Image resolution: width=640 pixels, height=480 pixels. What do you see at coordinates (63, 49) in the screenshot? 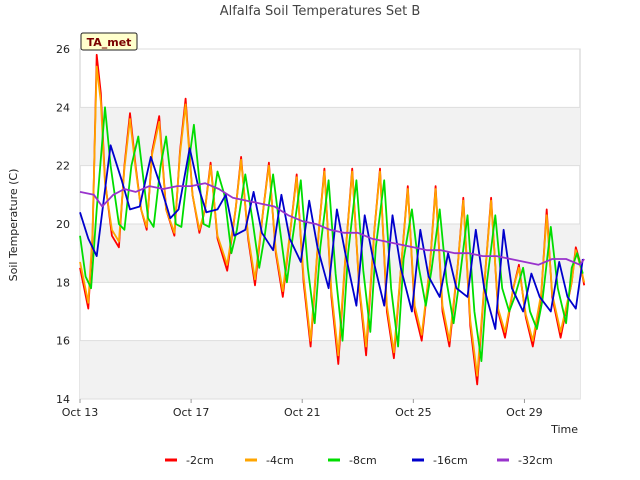
I see `y-tick-label: 26` at bounding box center [63, 49].